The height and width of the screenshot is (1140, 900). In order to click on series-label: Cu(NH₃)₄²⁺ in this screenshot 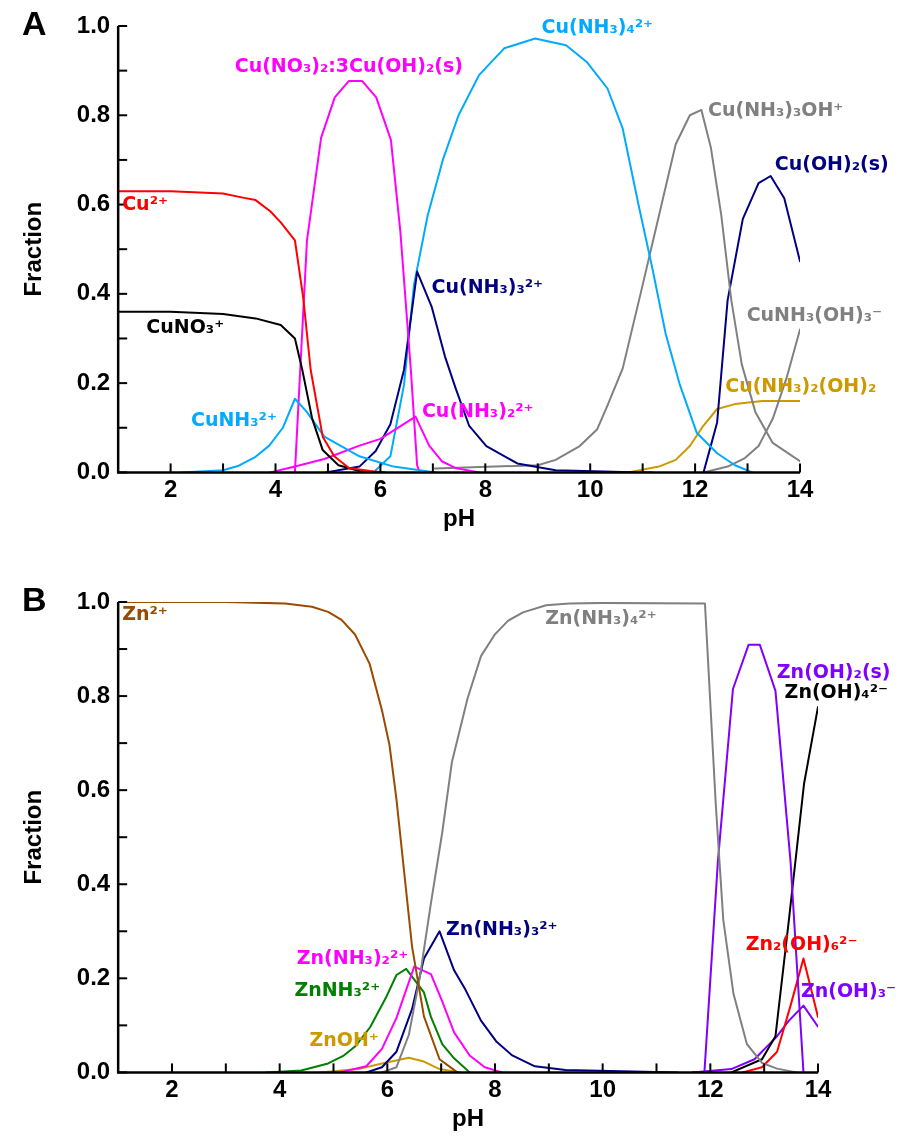, I will do `click(597, 25)`.